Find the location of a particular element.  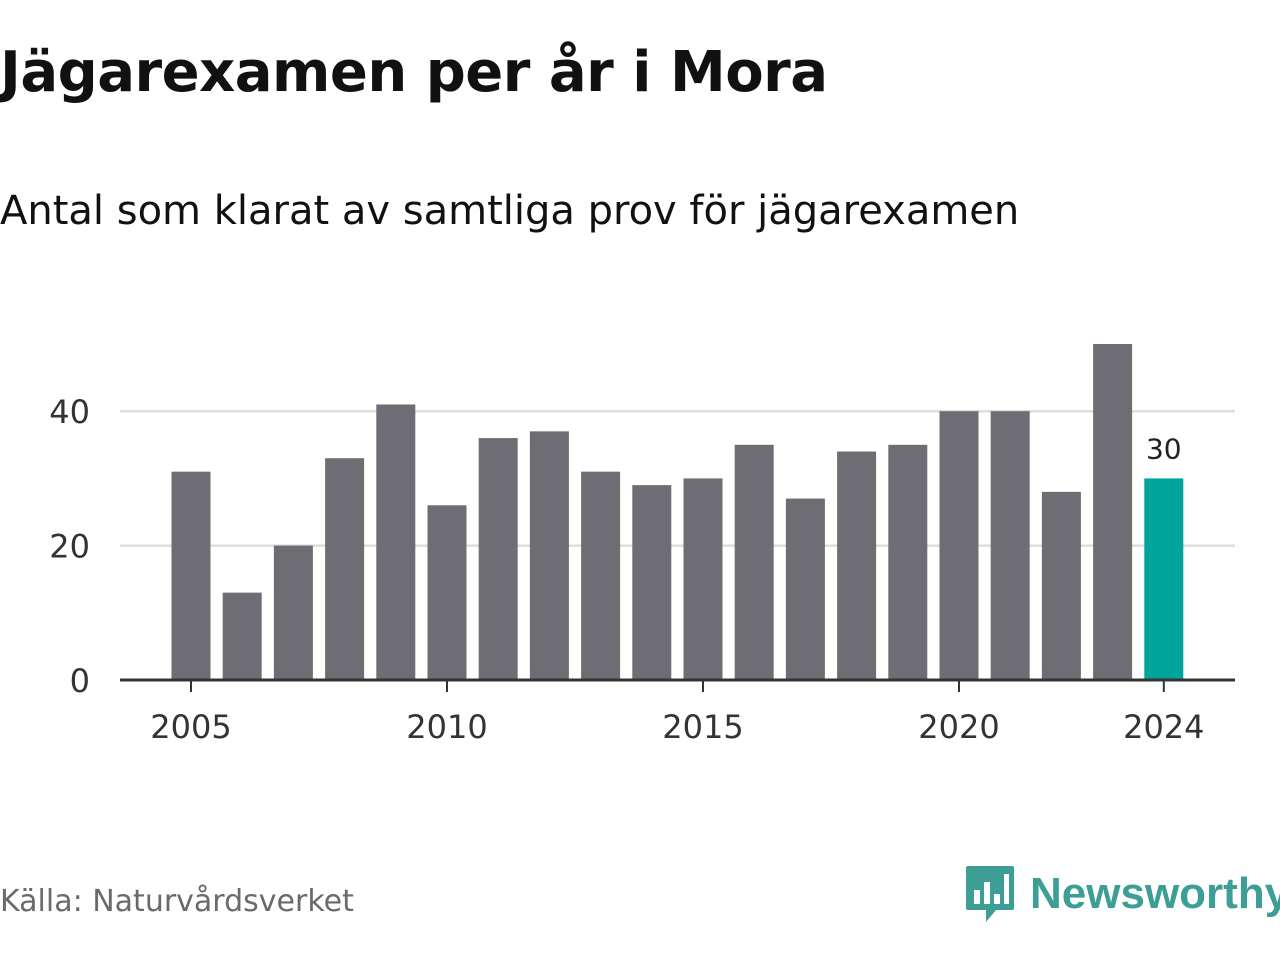

x-tick-label: 2010 is located at coordinates (446, 727).